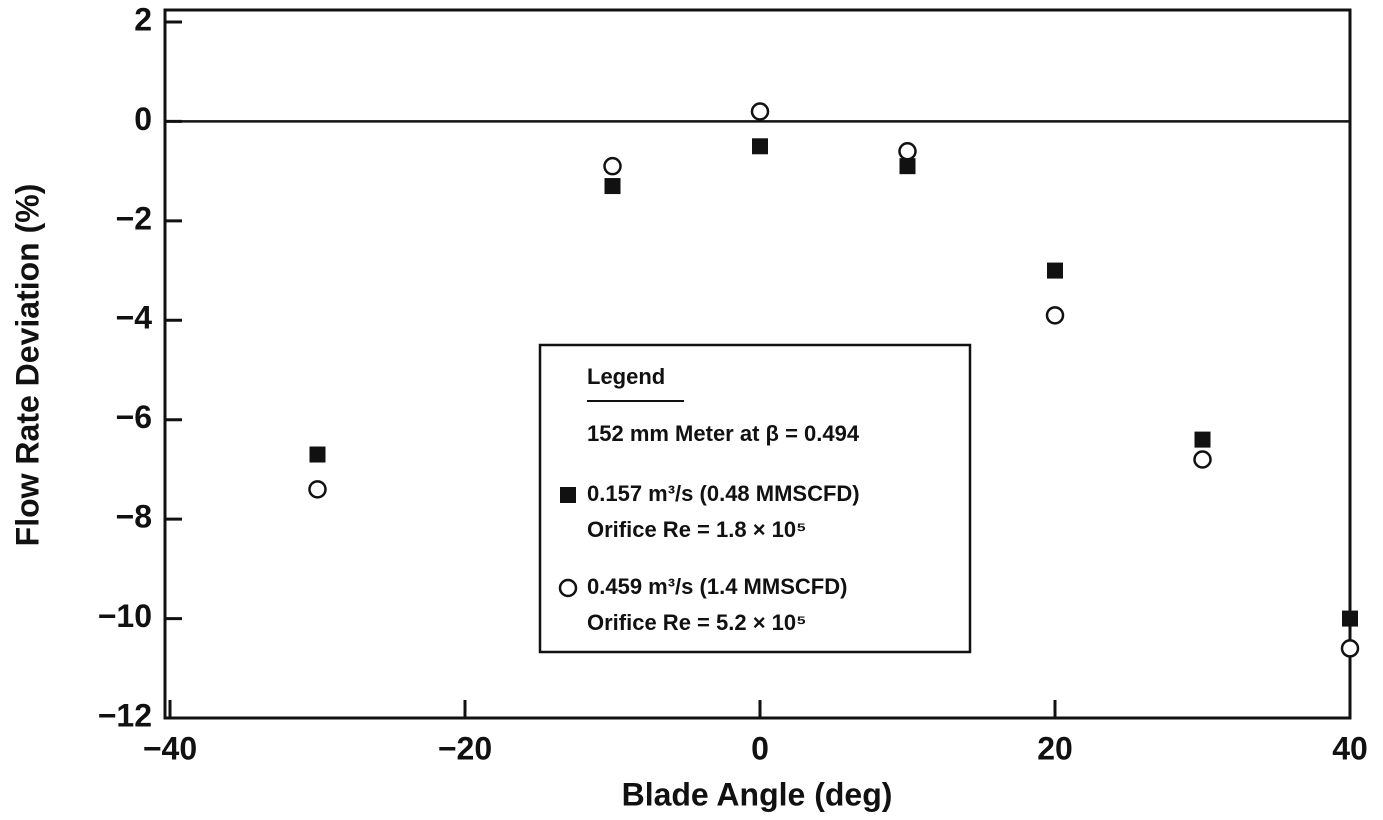 This screenshot has height=820, width=1383. I want to click on legend-detail: Orifice Re = 5.2 × 10⁵, so click(696, 622).